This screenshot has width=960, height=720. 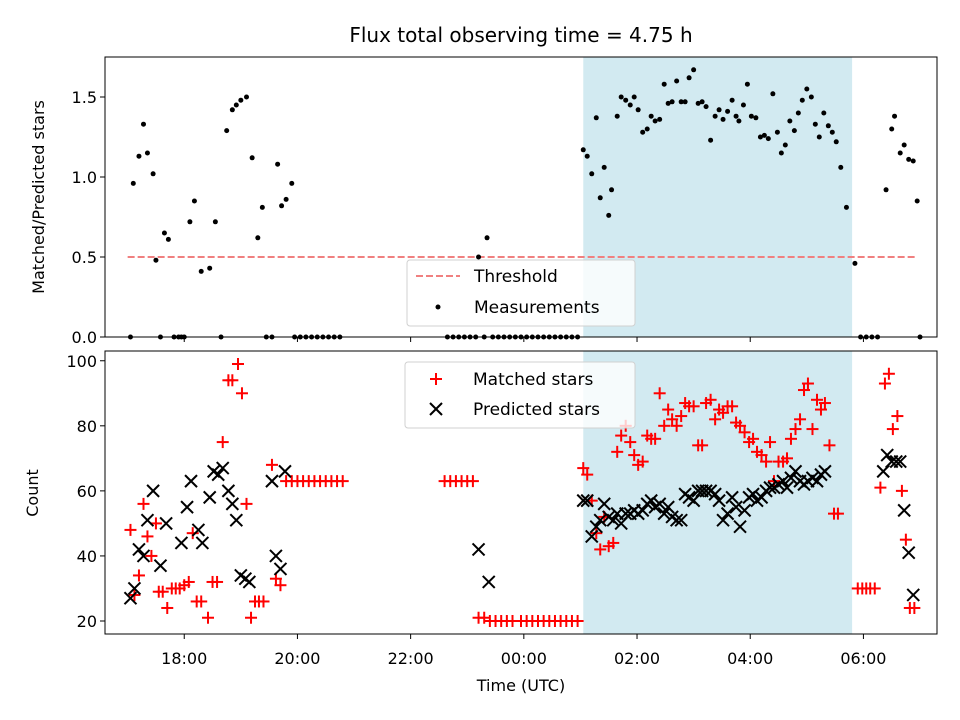 What do you see at coordinates (32, 493) in the screenshot?
I see `bottom-ylabel: Count` at bounding box center [32, 493].